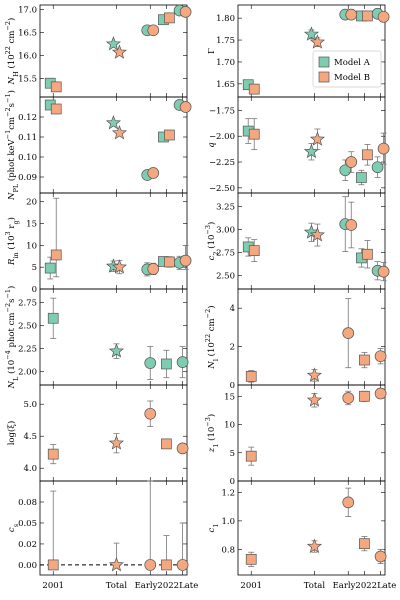 The height and width of the screenshot is (600, 400). What do you see at coordinates (27, 80) in the screenshot?
I see `y-tick-label: 15.5` at bounding box center [27, 80].